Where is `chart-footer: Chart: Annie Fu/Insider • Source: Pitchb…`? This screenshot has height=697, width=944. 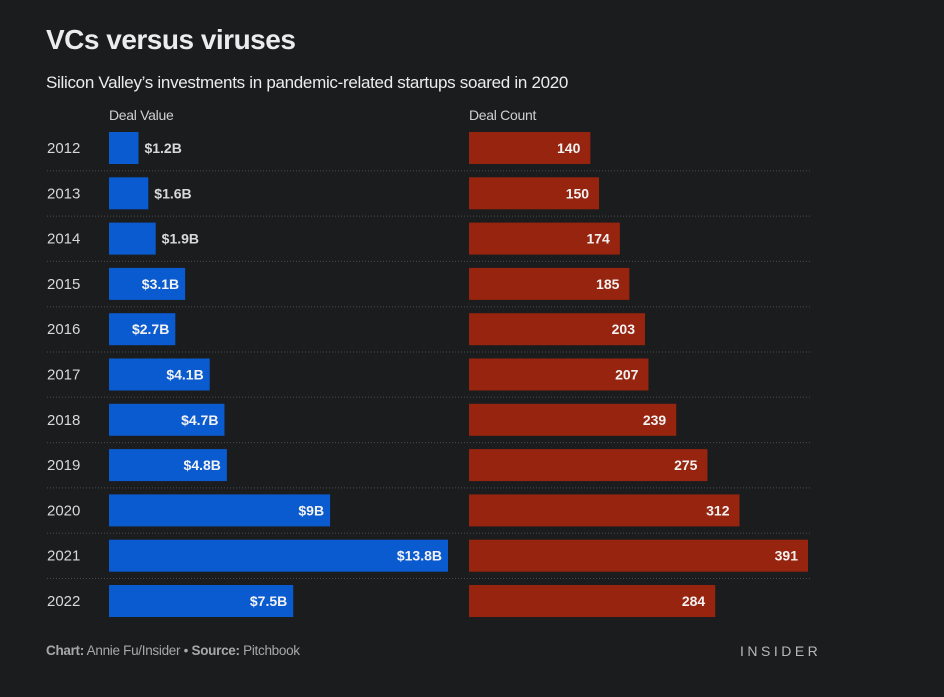
chart-footer: Chart: Annie Fu/Insider • Source: Pitchb… is located at coordinates (173, 650).